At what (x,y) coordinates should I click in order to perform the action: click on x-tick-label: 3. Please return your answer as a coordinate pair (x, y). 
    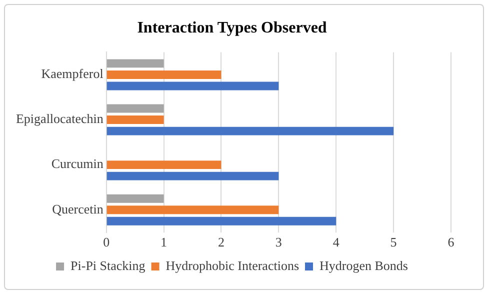
    Looking at the image, I should click on (278, 242).